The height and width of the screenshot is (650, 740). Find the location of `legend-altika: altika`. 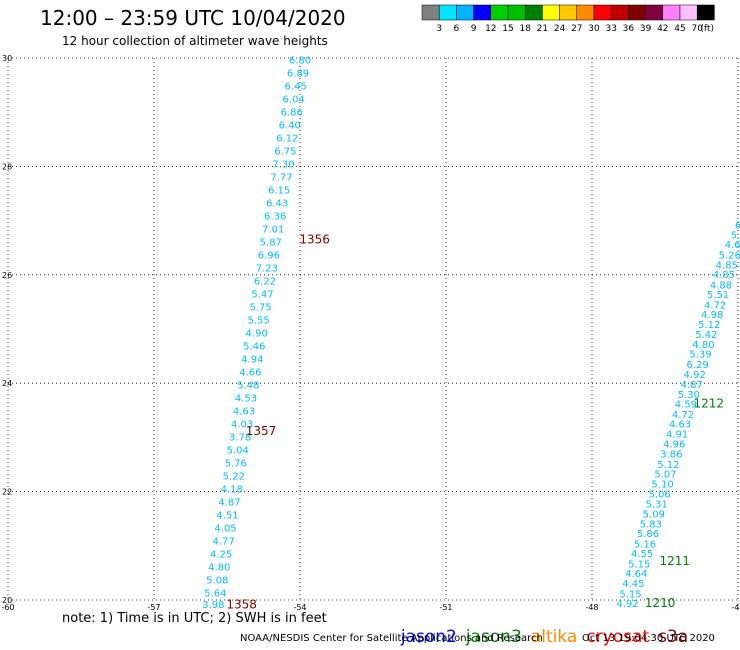

legend-altika: altika is located at coordinates (554, 637).